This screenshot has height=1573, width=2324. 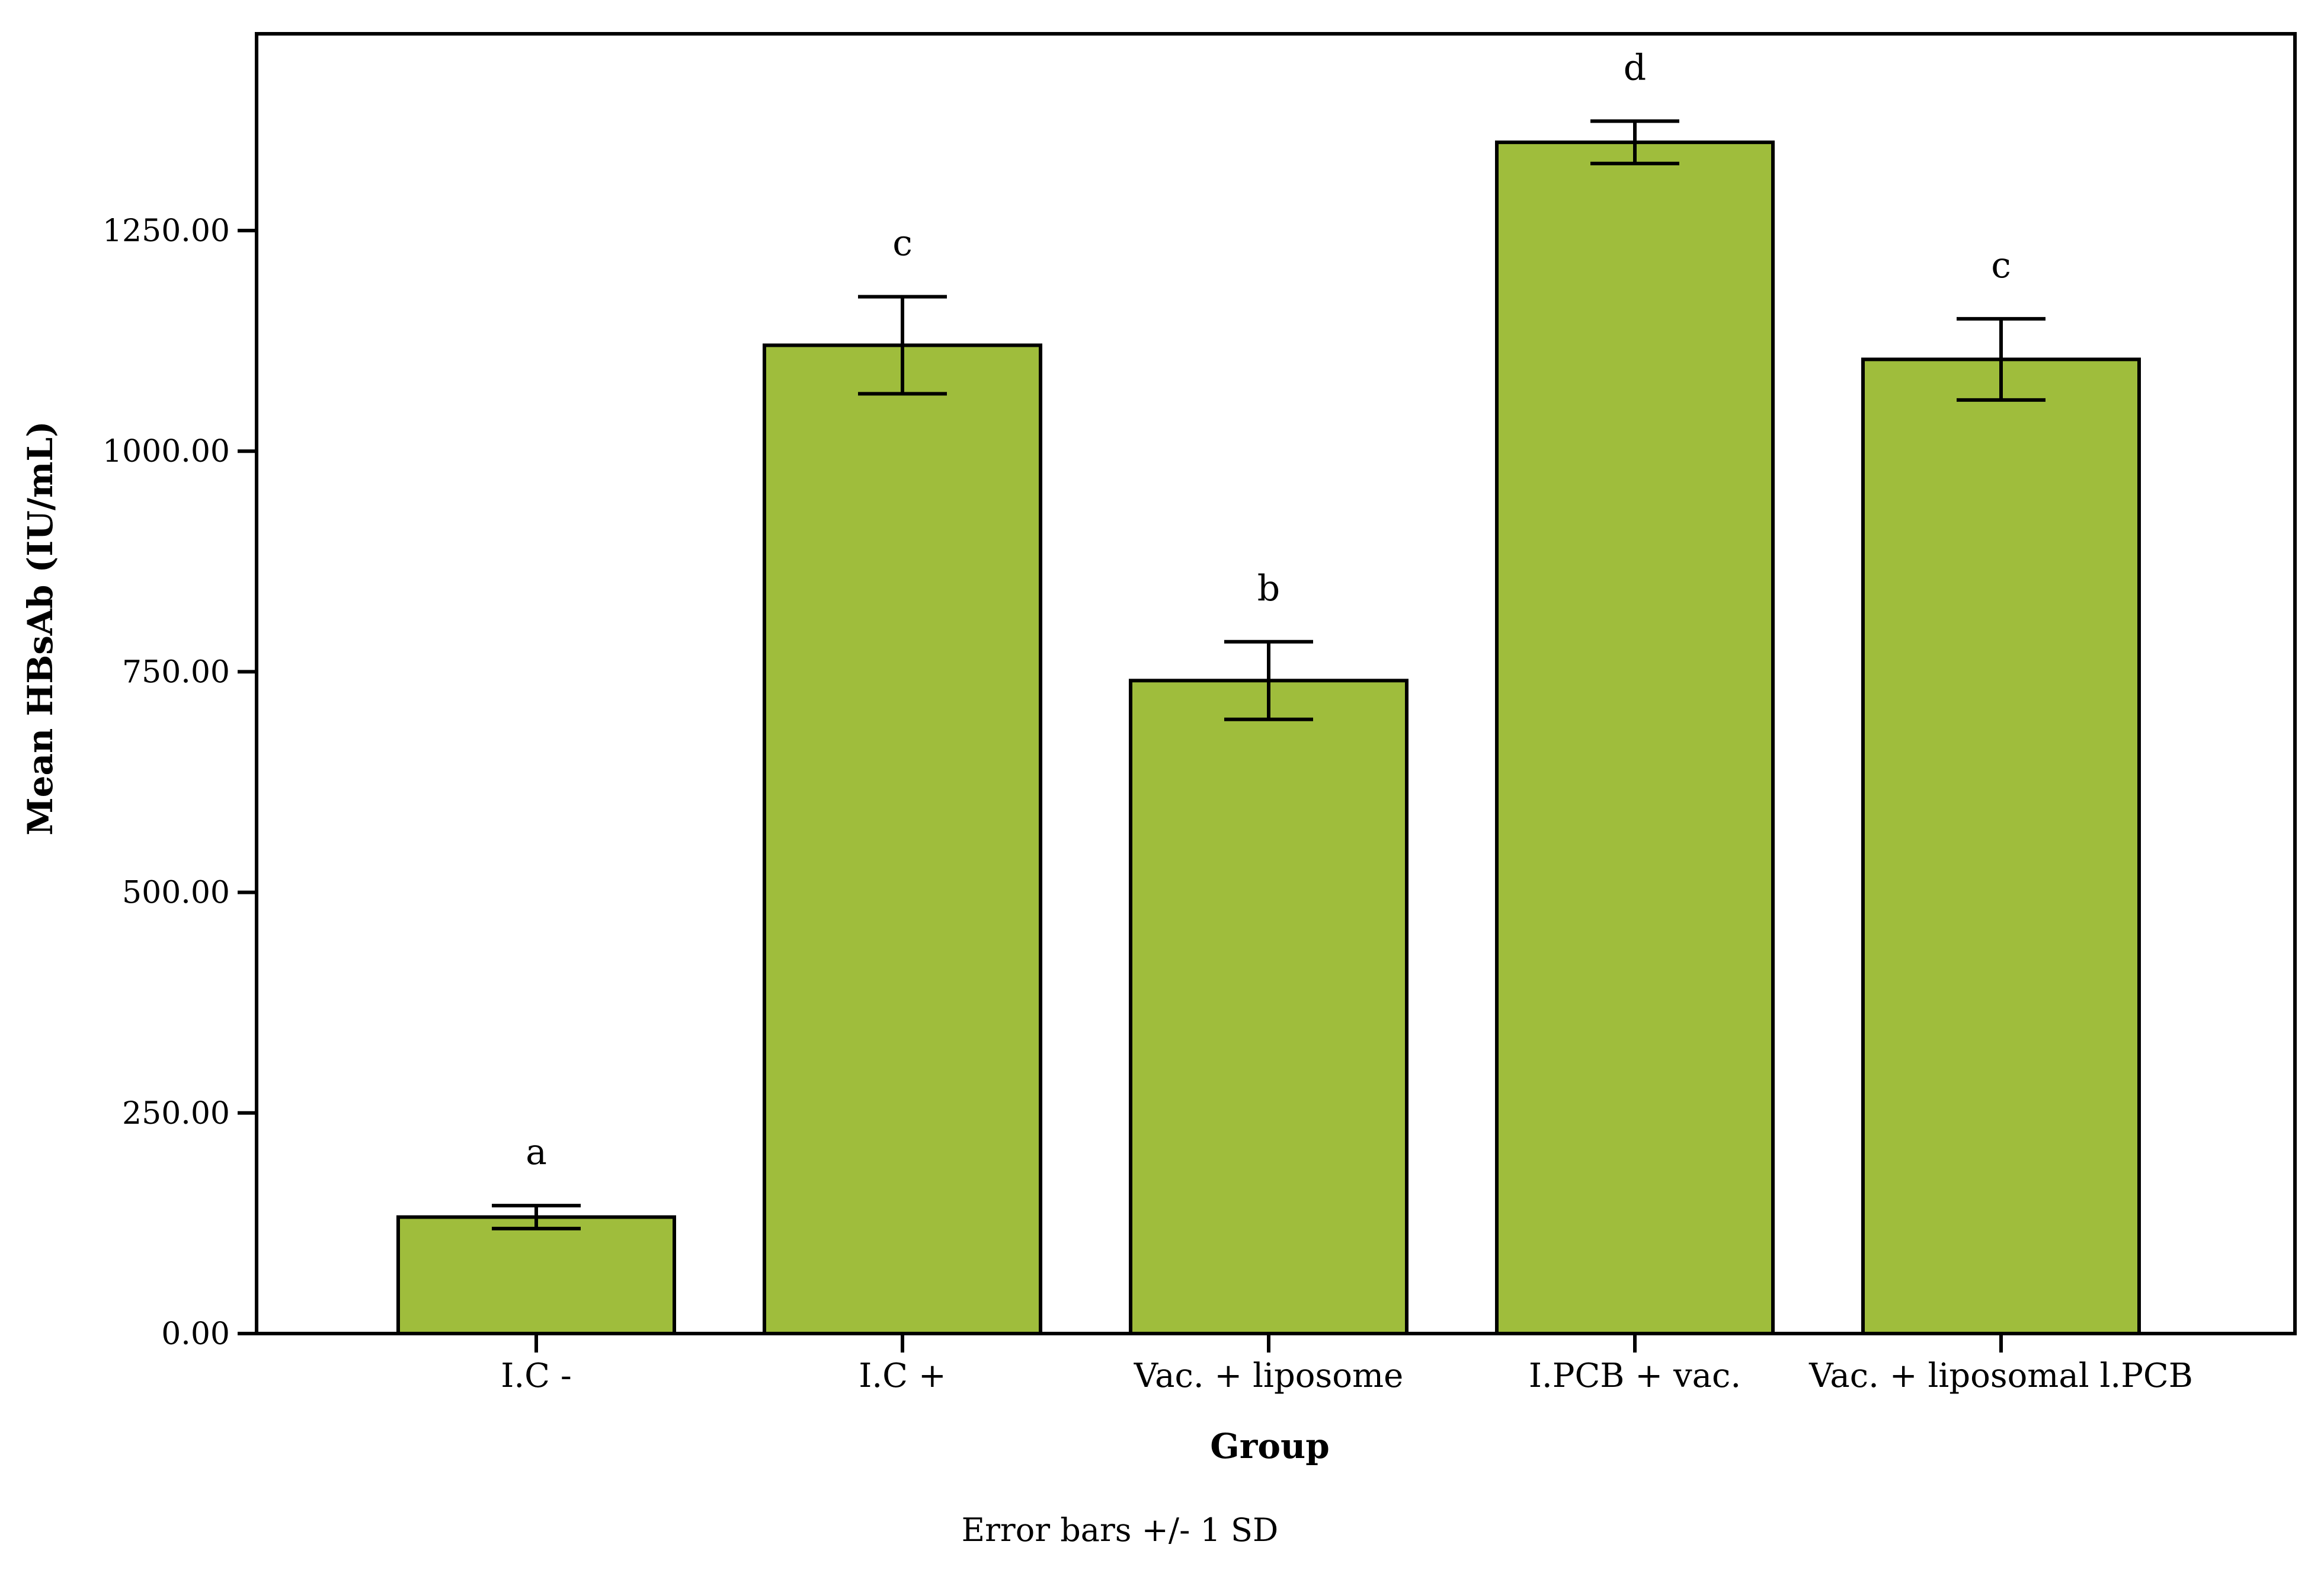 What do you see at coordinates (176, 672) in the screenshot?
I see `y-tick-label: 750.00` at bounding box center [176, 672].